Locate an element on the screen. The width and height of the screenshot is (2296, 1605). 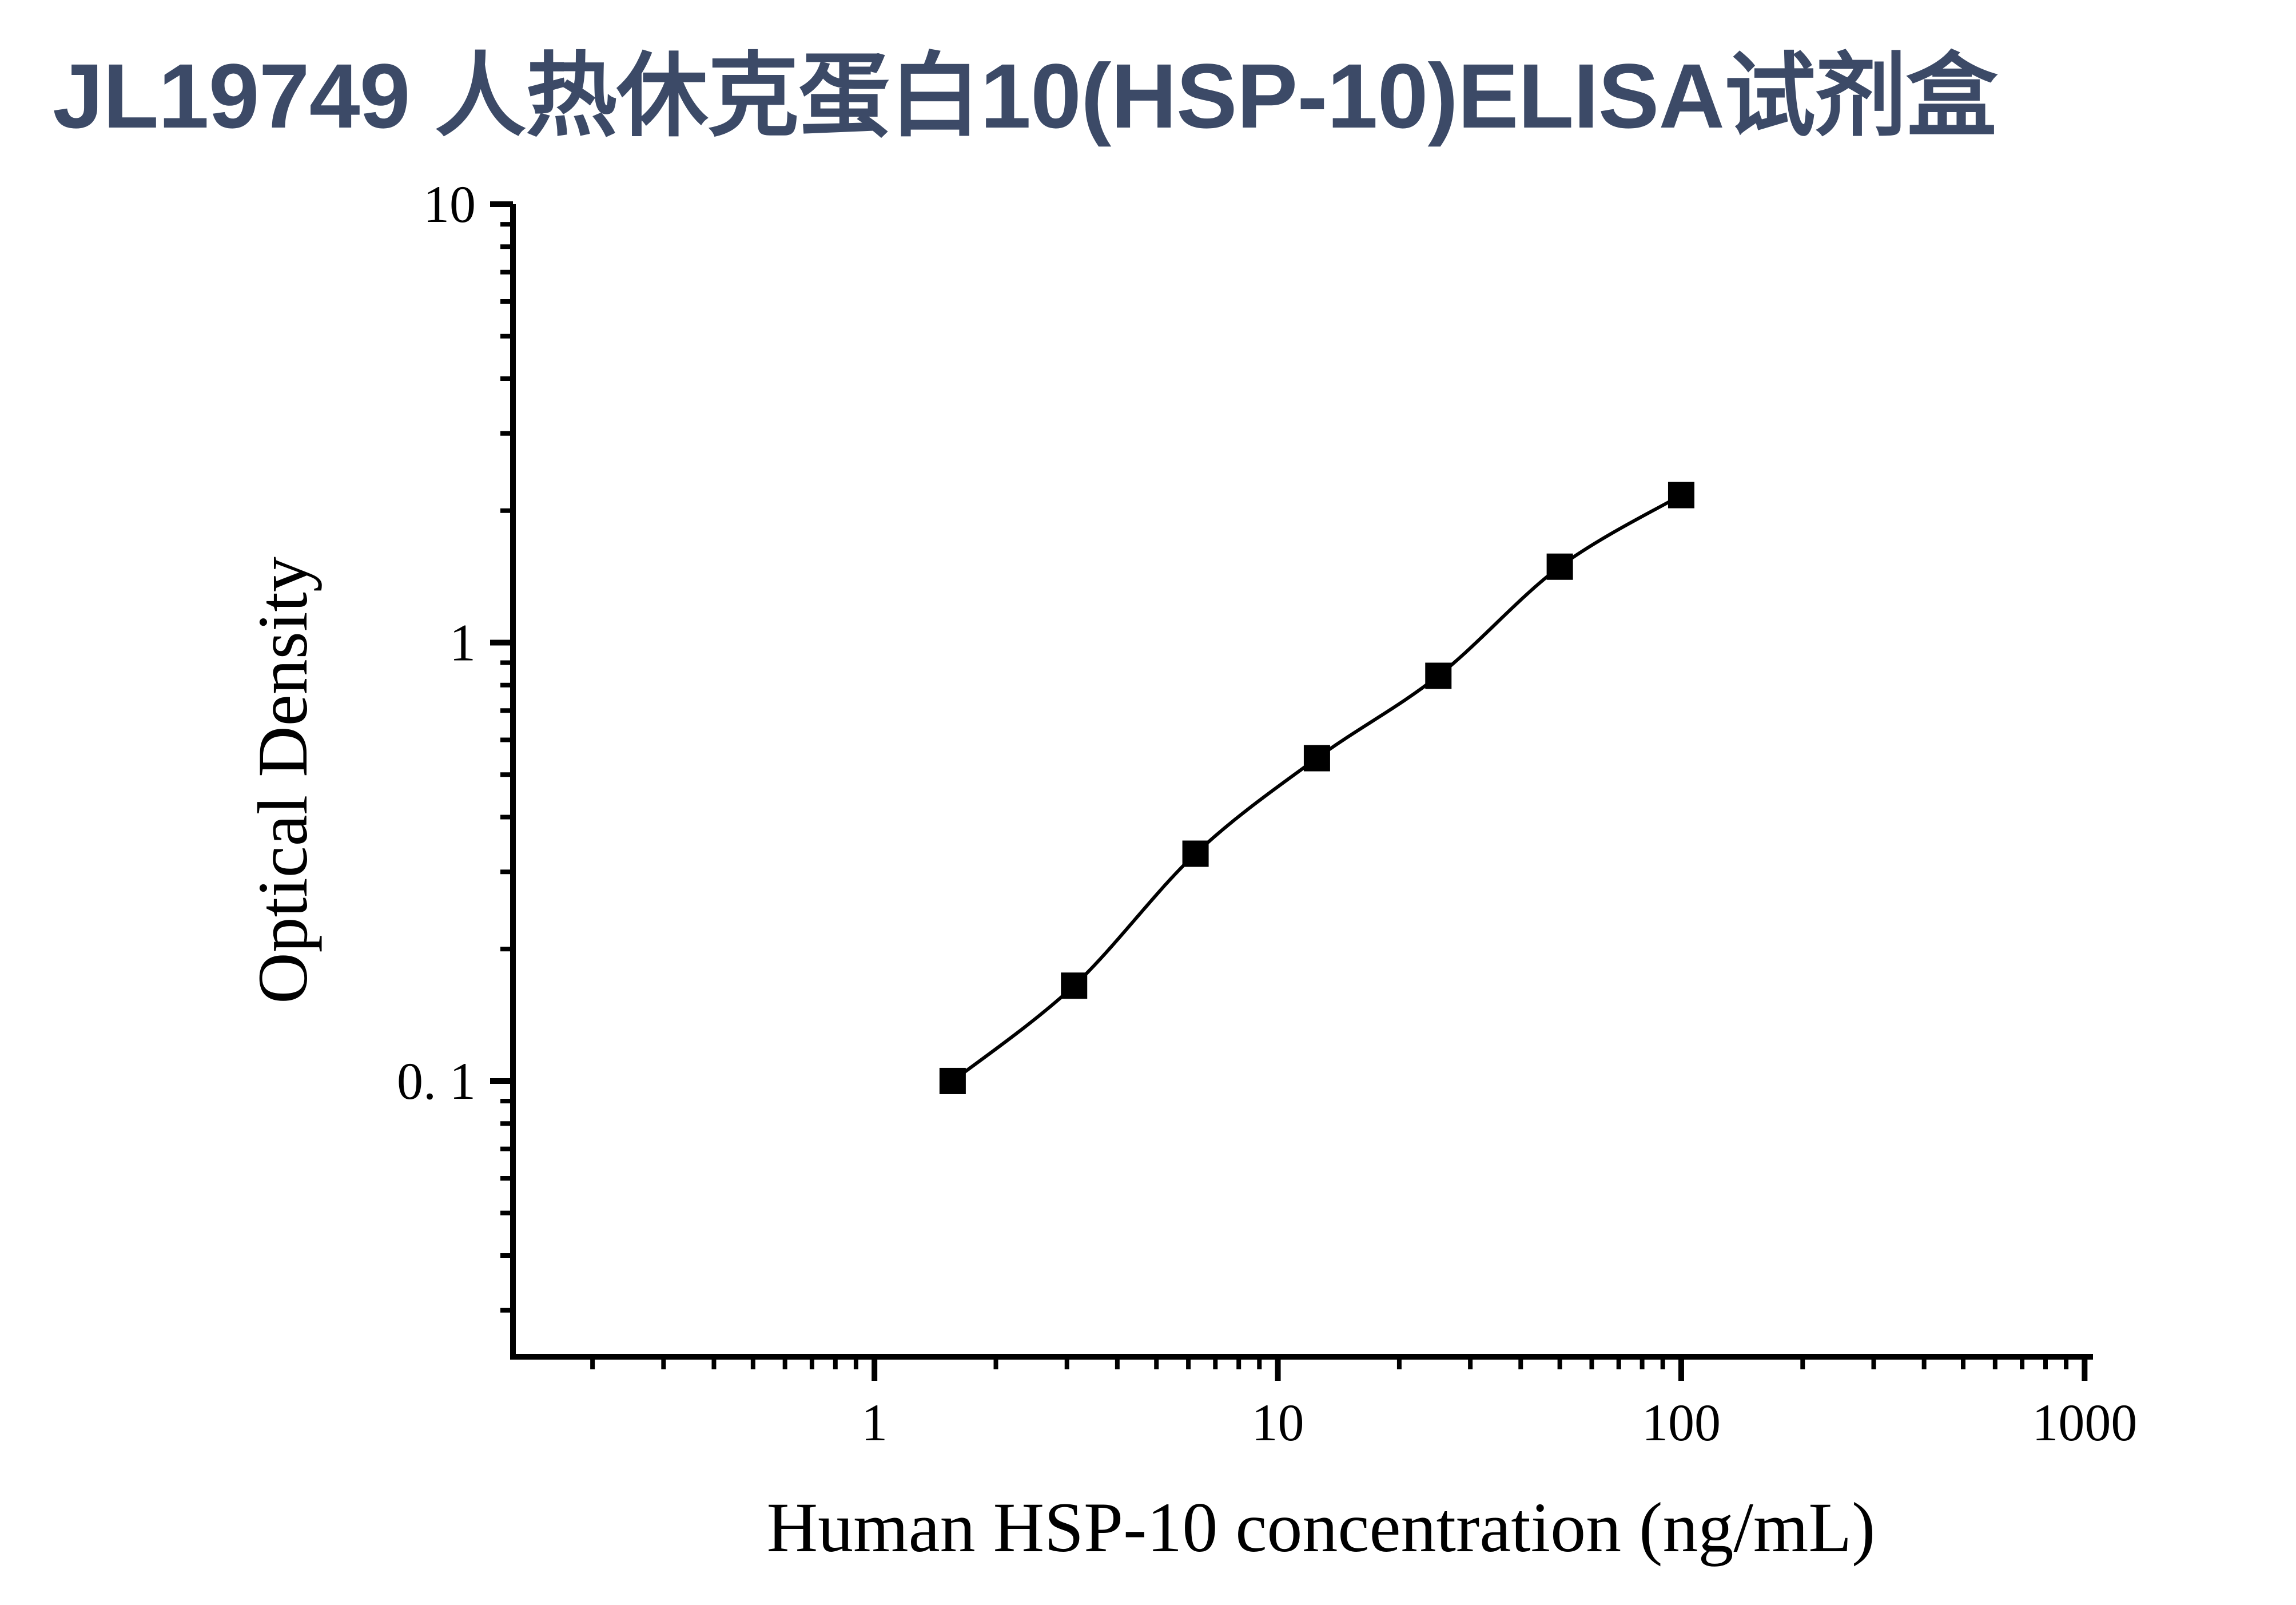
x-axis-label: Human HSP-10 concentration (ng/mL) is located at coordinates (1321, 1527).